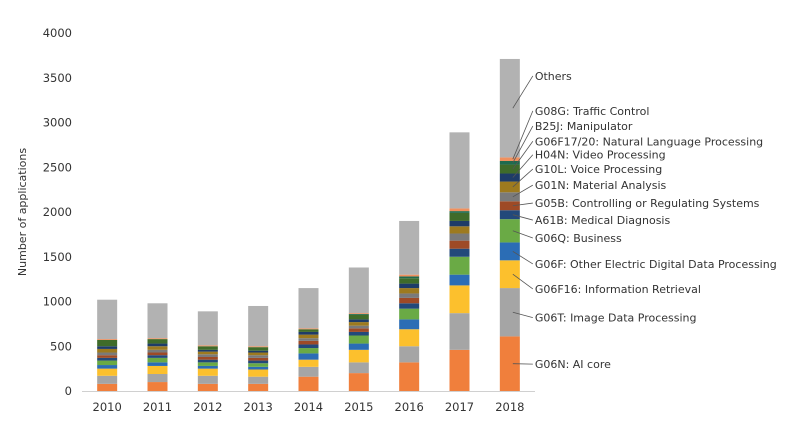 Image resolution: width=800 pixels, height=430 pixels. I want to click on x-tick-label: 2018, so click(509, 407).